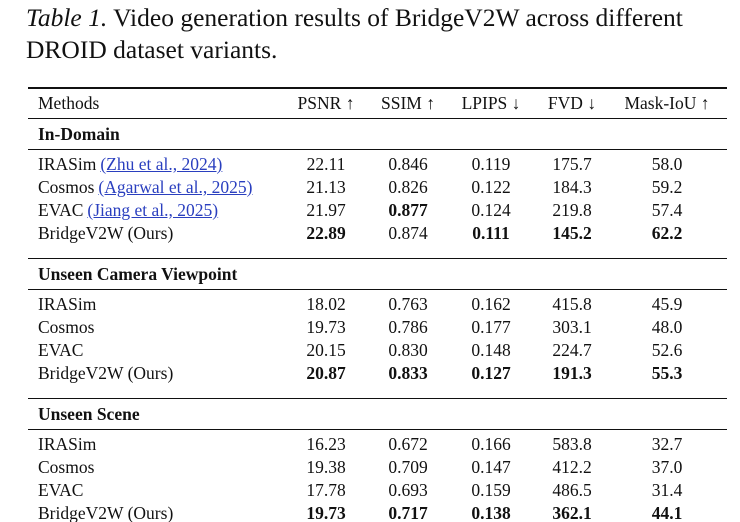  Describe the element at coordinates (667, 467) in the screenshot. I see `value-cell: 37.0` at that location.